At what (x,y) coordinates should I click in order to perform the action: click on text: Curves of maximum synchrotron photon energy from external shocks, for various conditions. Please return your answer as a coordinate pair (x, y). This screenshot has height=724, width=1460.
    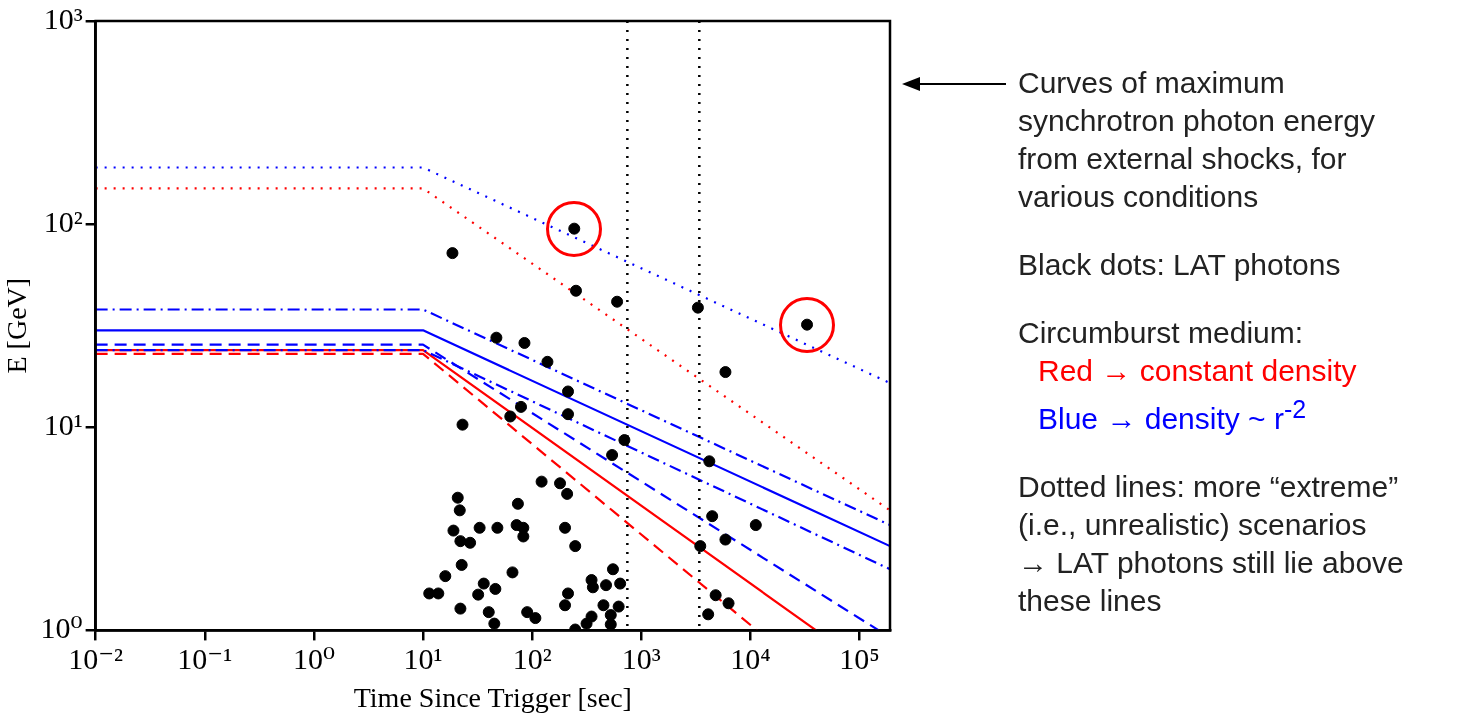
    Looking at the image, I should click on (1197, 140).